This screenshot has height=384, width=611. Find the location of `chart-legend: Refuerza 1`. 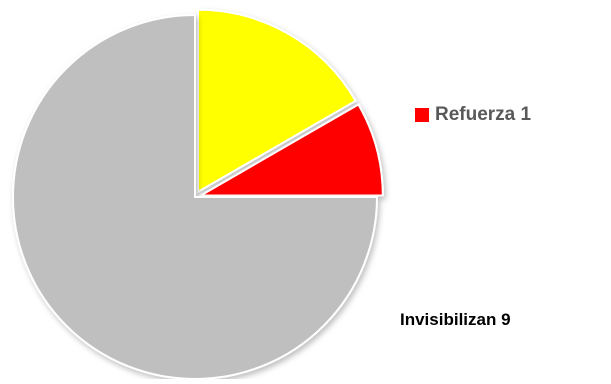

chart-legend: Refuerza 1 is located at coordinates (473, 115).